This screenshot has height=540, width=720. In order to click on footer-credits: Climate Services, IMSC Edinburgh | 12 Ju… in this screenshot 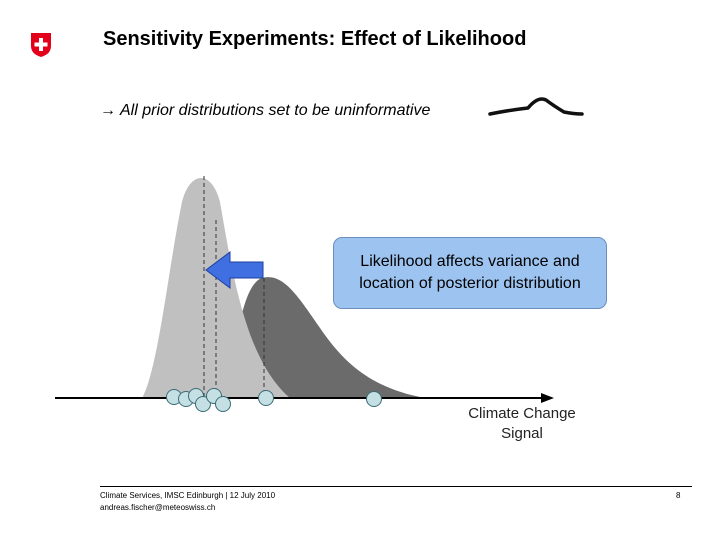, I will do `click(188, 501)`.